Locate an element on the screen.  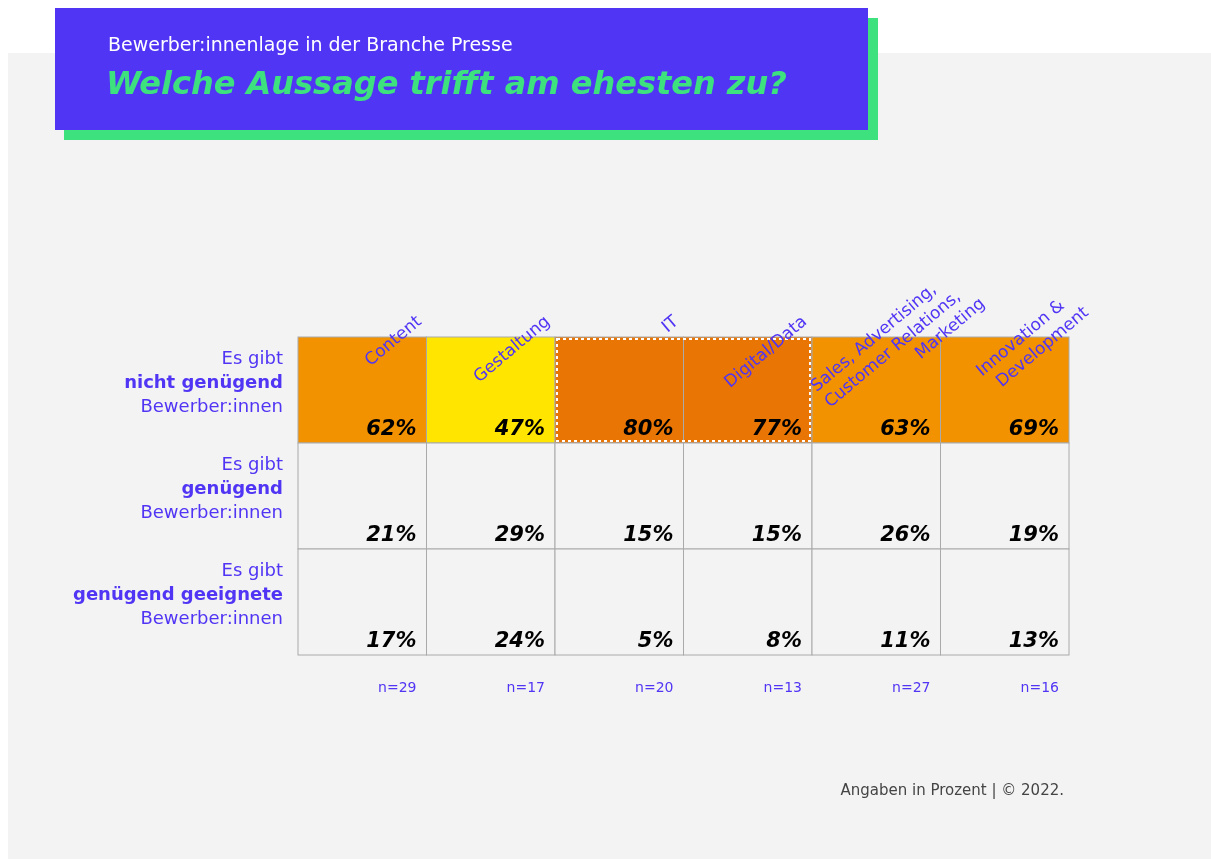
data-label: 47% is located at coordinates (519, 428).